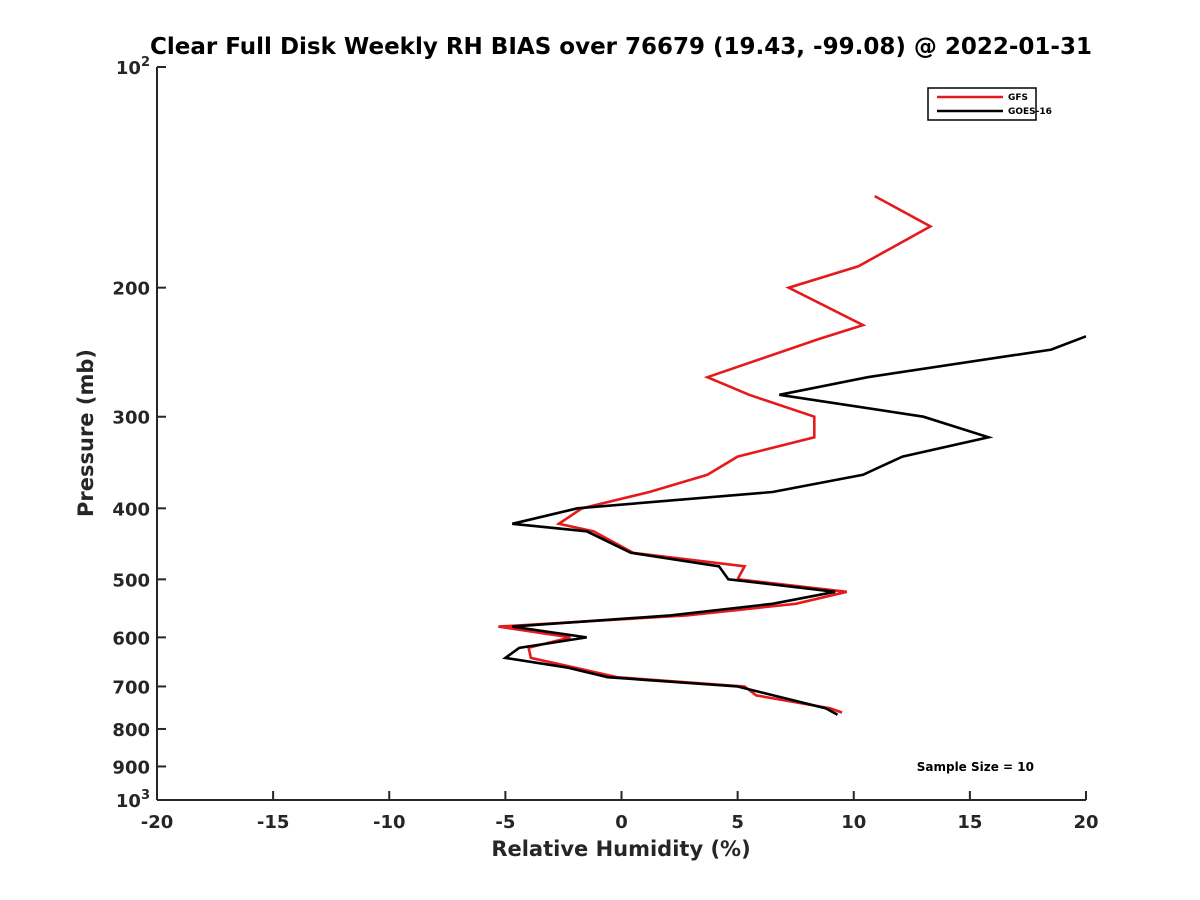 This screenshot has height=900, width=1200. Describe the element at coordinates (505, 822) in the screenshot. I see `x-tick-label: -5` at that location.